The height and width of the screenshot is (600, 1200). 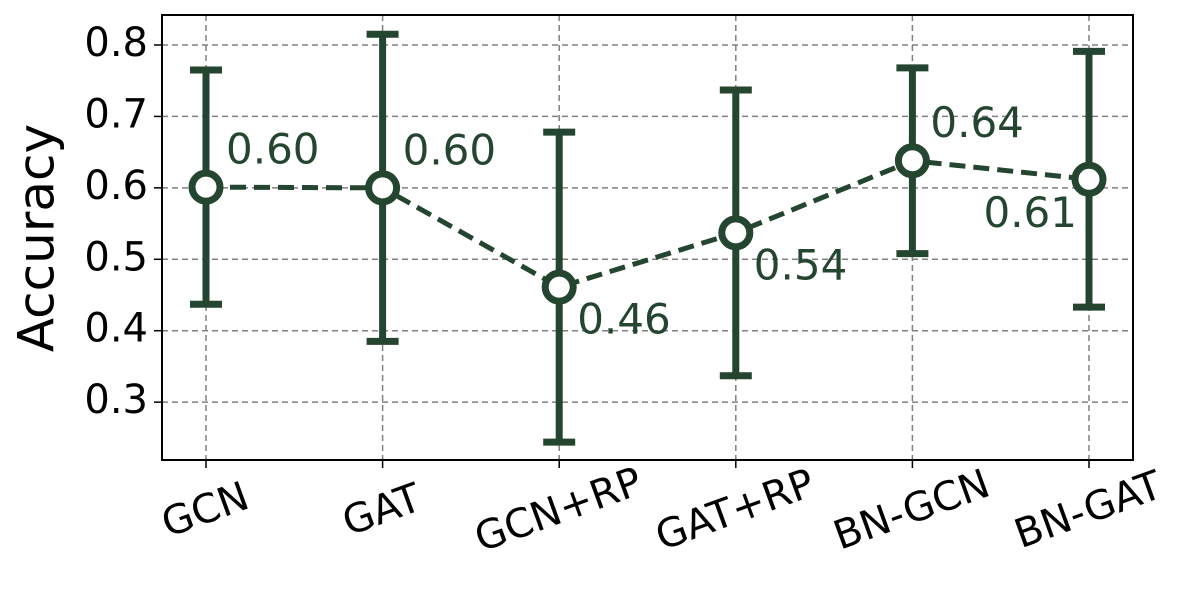 What do you see at coordinates (205, 510) in the screenshot?
I see `x-tick-label: GCN` at bounding box center [205, 510].